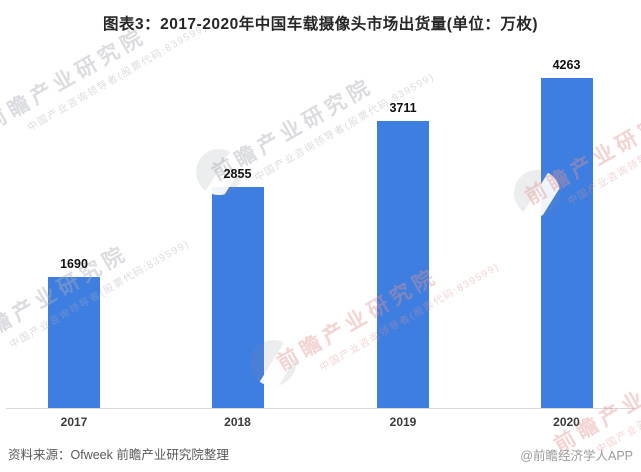 Image resolution: width=641 pixels, height=472 pixels. What do you see at coordinates (320, 24) in the screenshot?
I see `chart-title: 图表3：2017-2020年中国车载摄像头市场出货量(单位：万枚)` at bounding box center [320, 24].